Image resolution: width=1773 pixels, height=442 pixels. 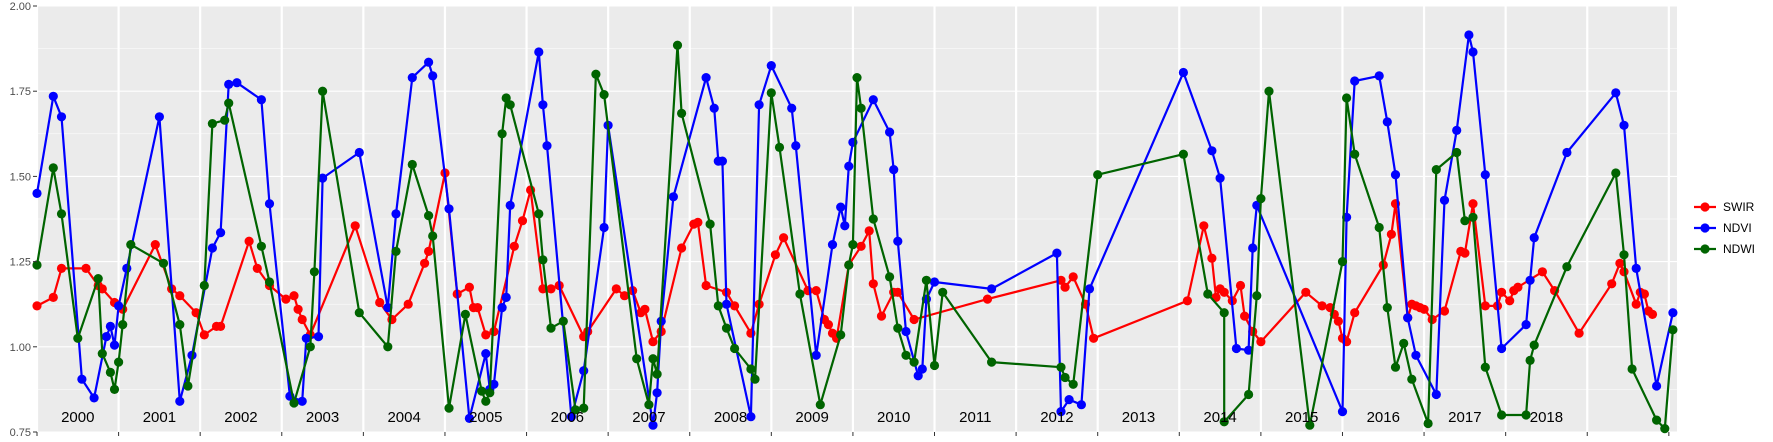 I want to click on y-tick-label: 0.75, so click(x=20, y=433).